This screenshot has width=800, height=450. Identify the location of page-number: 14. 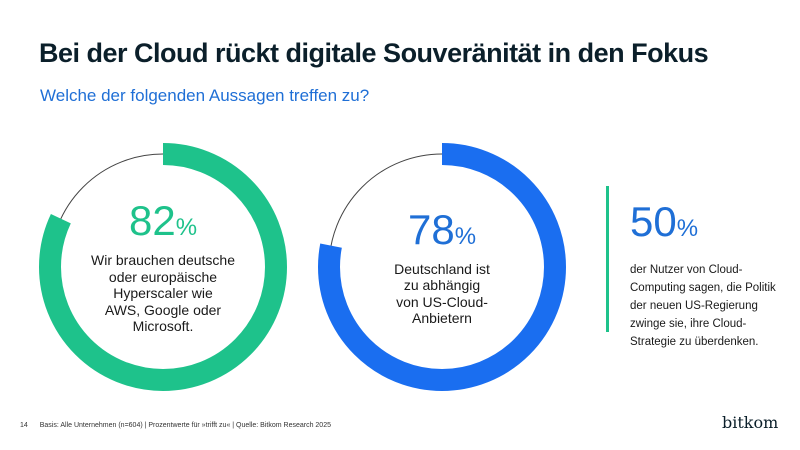
(24, 425).